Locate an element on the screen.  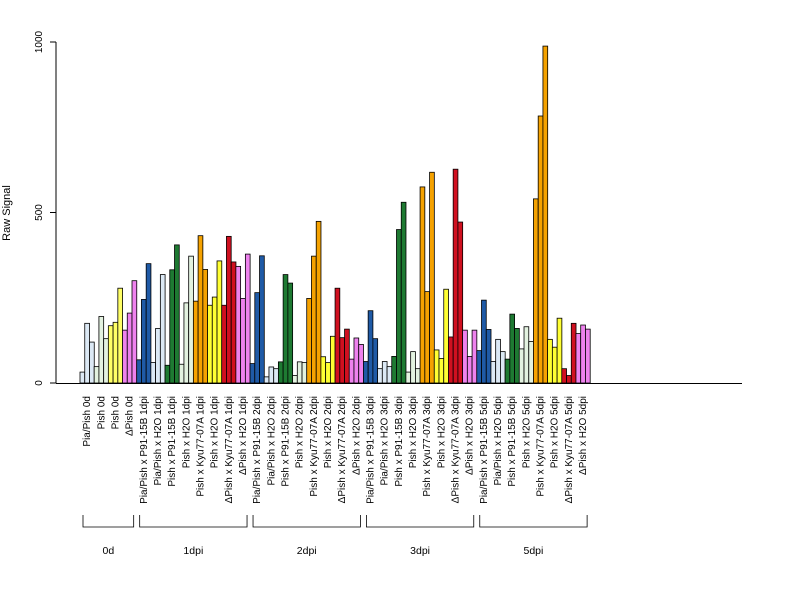
x-tick-label: Pish x P91-15B 3dpi is located at coordinates (399, 441).